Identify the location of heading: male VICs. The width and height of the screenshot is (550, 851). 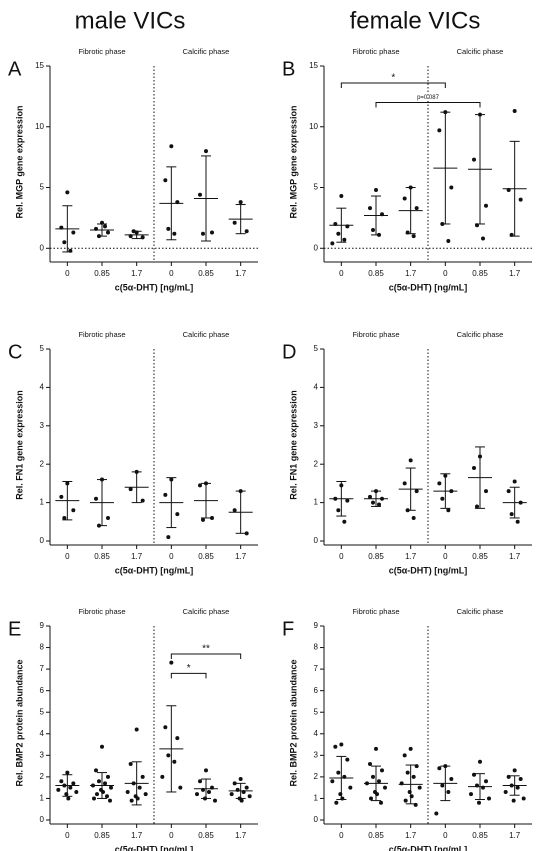
(130, 20).